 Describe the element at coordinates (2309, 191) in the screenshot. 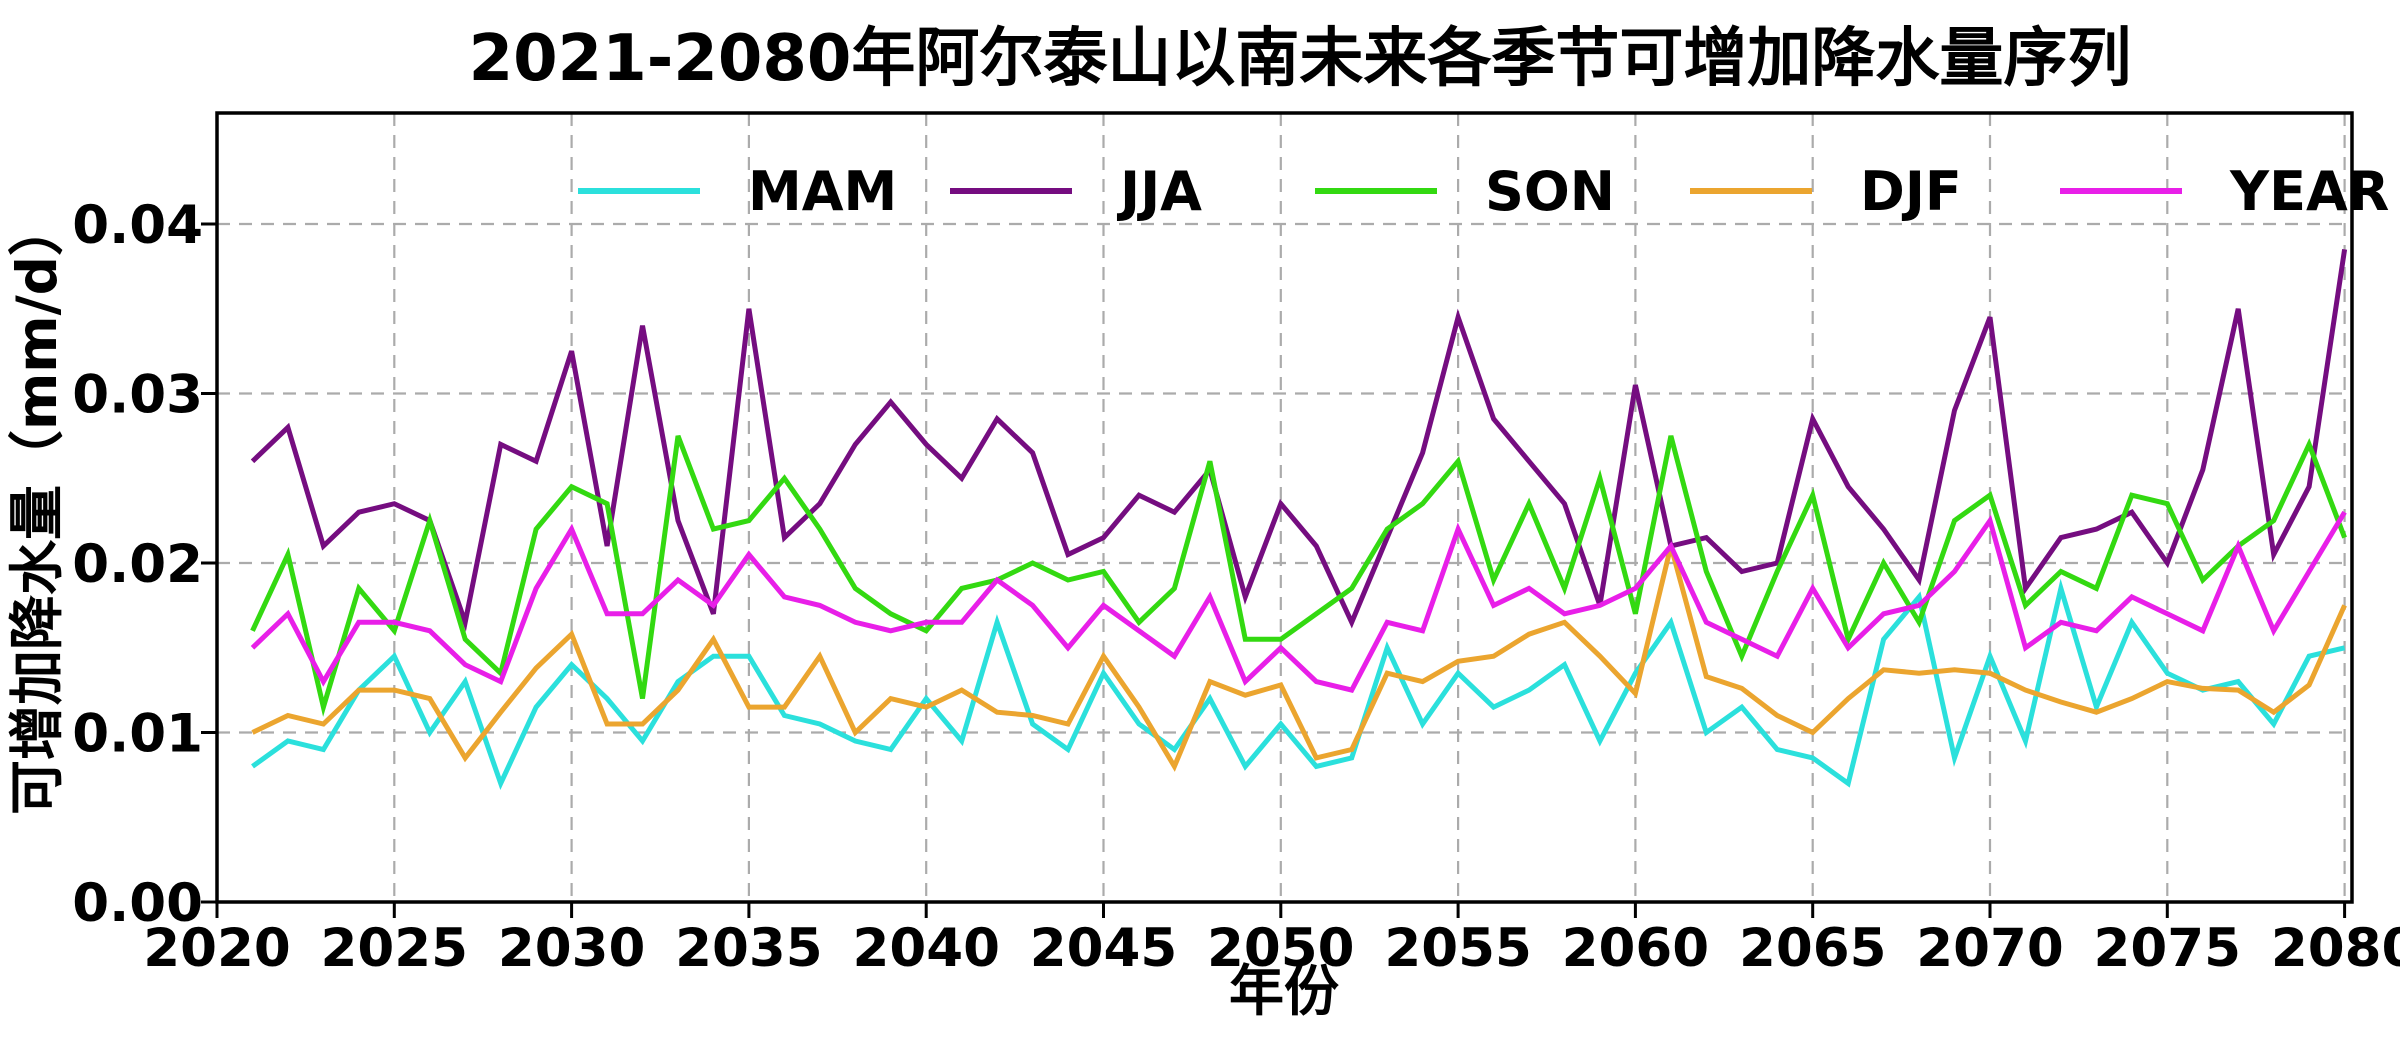

I see `legend-label-year: YEAR` at that location.